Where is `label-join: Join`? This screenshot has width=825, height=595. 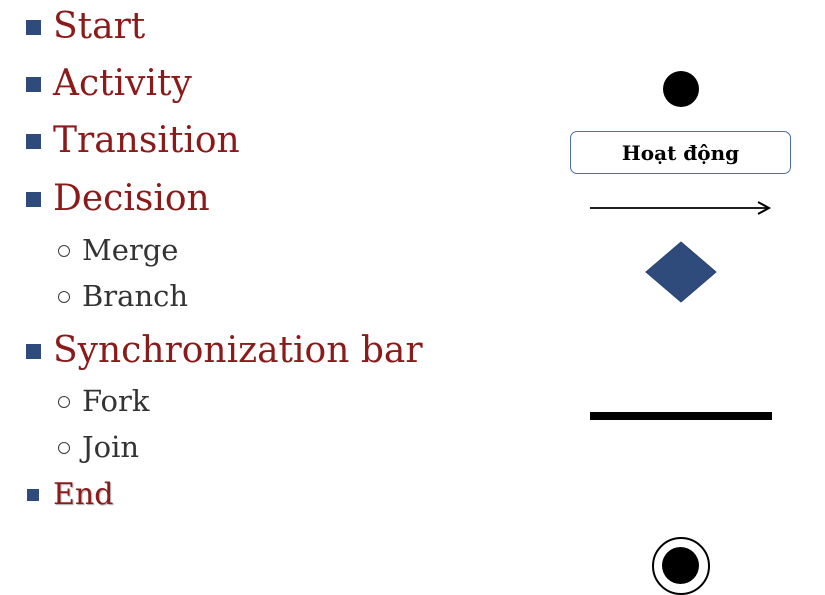
label-join: Join is located at coordinates (111, 447).